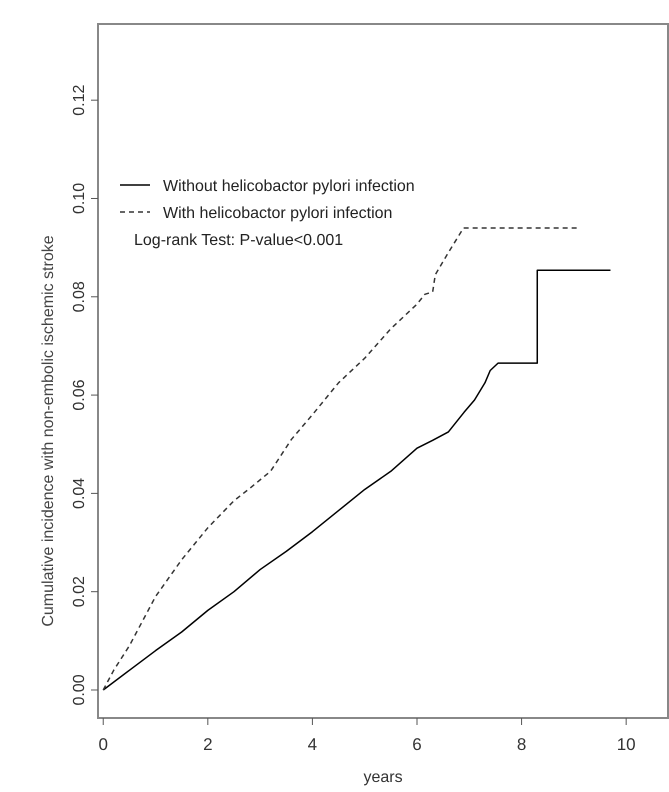 The image size is (669, 792). What do you see at coordinates (239, 240) in the screenshot?
I see `annotation: Log-rank Test: P-value<0.001` at bounding box center [239, 240].